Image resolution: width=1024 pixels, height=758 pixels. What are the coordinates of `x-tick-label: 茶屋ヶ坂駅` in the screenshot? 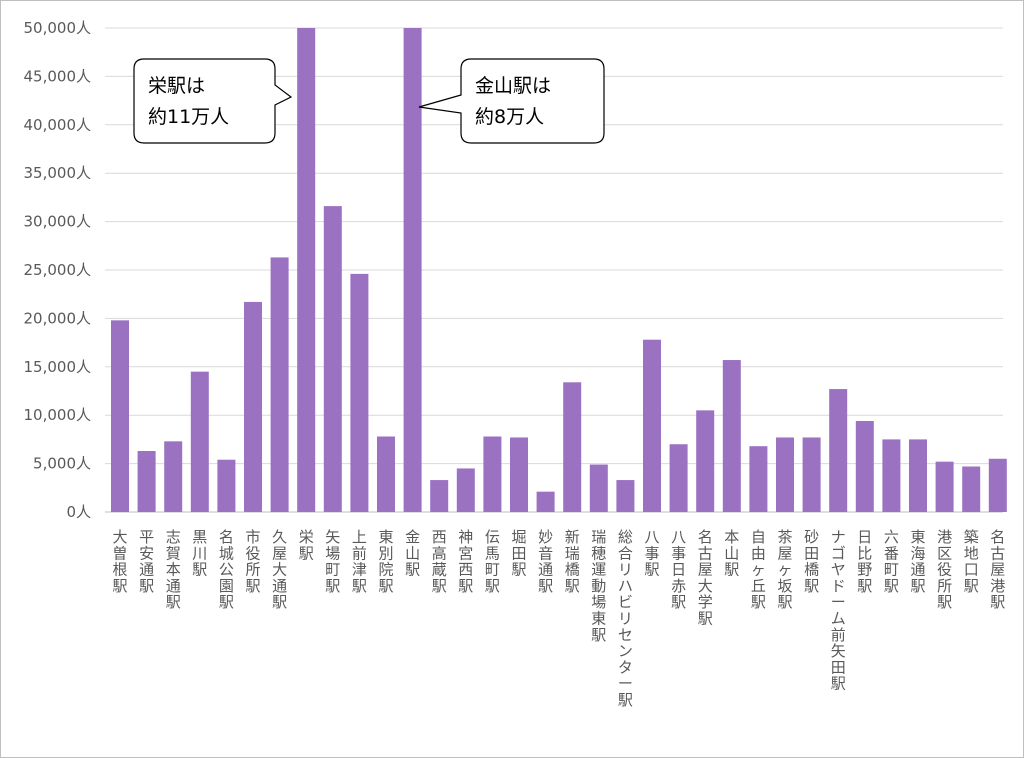 It's located at (784, 569).